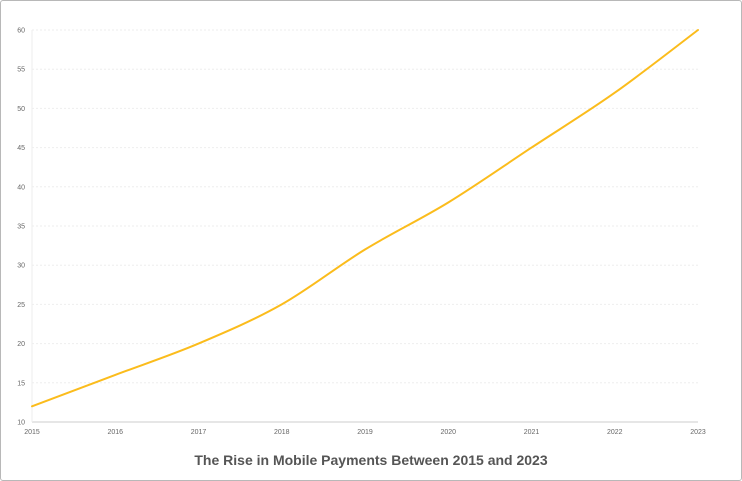  I want to click on x-axis-ticks: 2015 2016 2017 2018 2019 2020 2021 2022 2023, so click(365, 432).